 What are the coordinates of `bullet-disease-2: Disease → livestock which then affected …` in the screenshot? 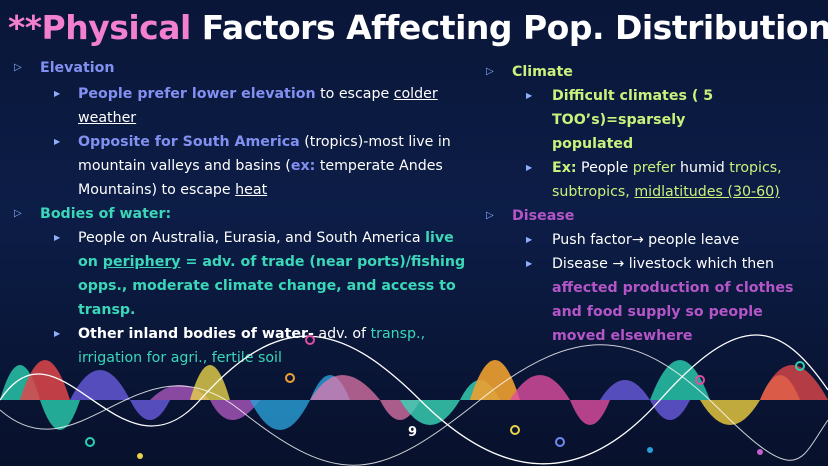 It's located at (650, 300).